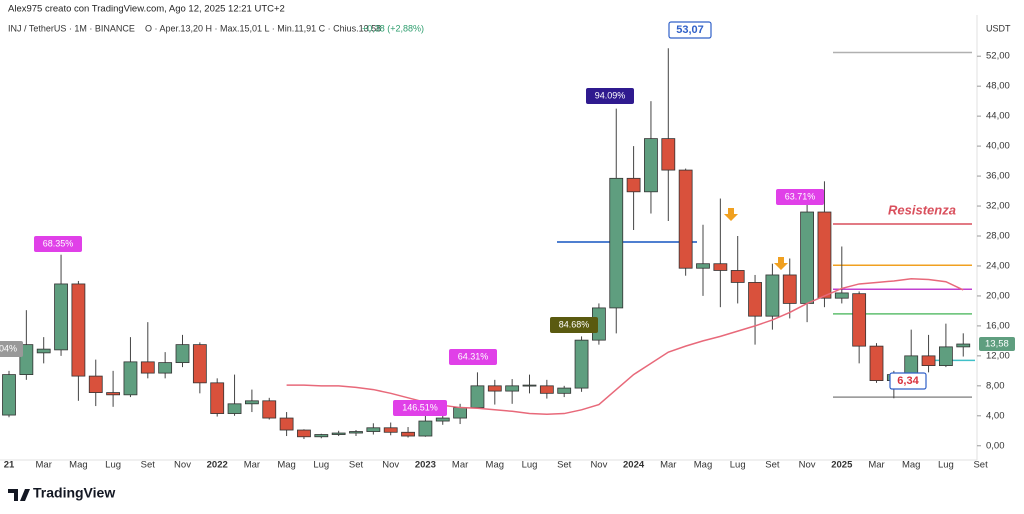 The width and height of the screenshot is (1024, 514). I want to click on price-tag-label: 13,58, so click(997, 344).